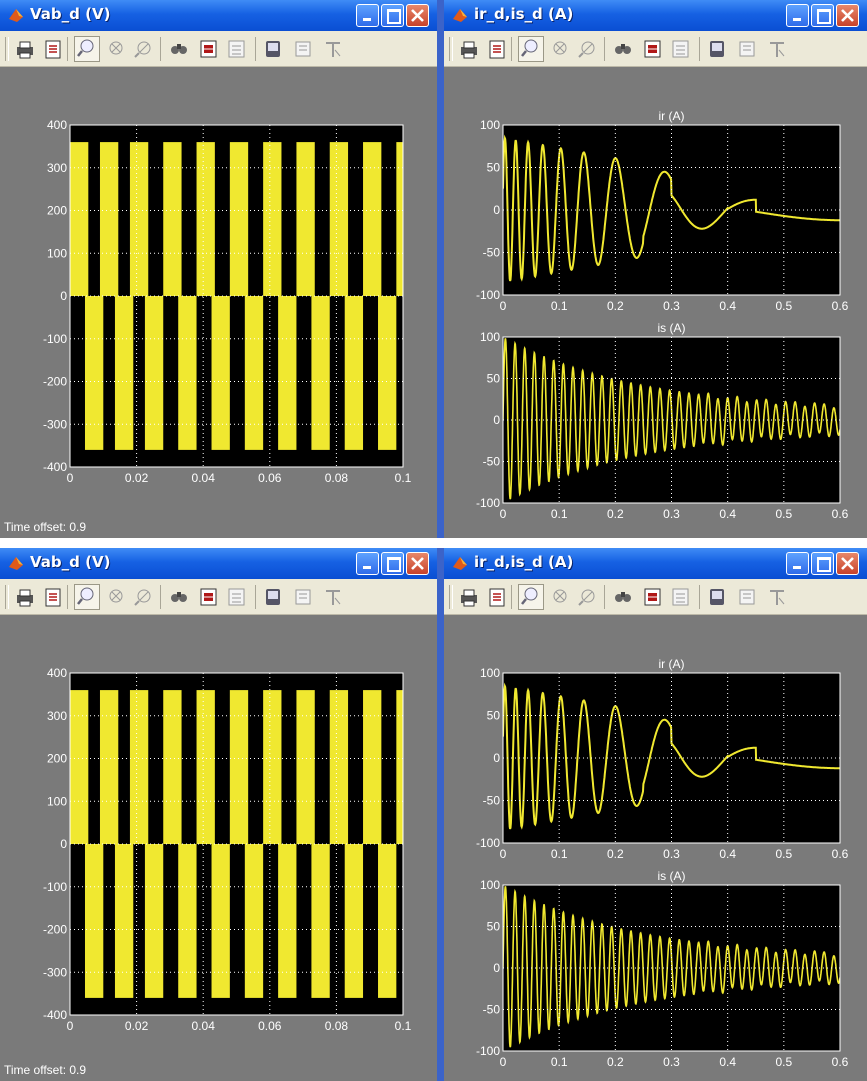 The width and height of the screenshot is (867, 1081). Describe the element at coordinates (492, 253) in the screenshot. I see `y-tick-label: -50` at that location.